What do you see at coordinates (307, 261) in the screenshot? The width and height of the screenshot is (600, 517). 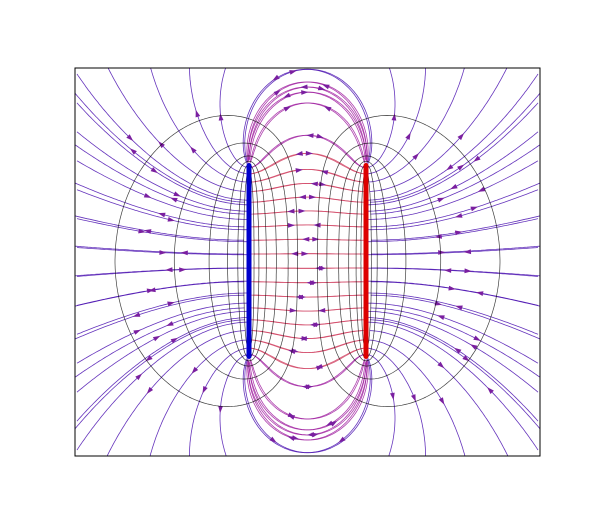 I see `plates` at bounding box center [307, 261].